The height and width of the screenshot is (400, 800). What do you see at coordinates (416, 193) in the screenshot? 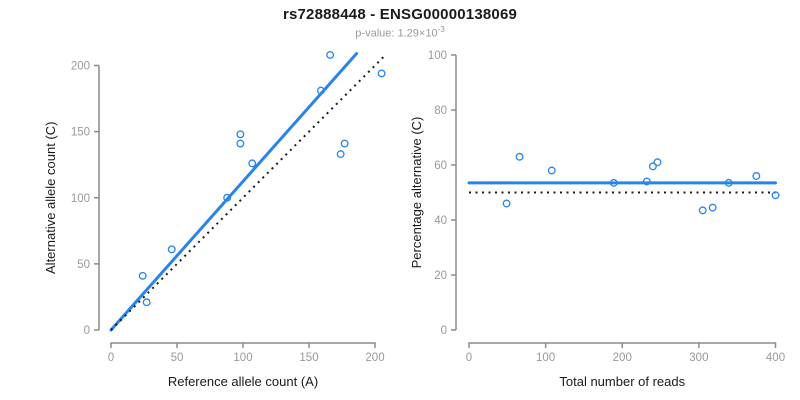
I see `y-axis-label: Percentage alternative (C)` at bounding box center [416, 193].